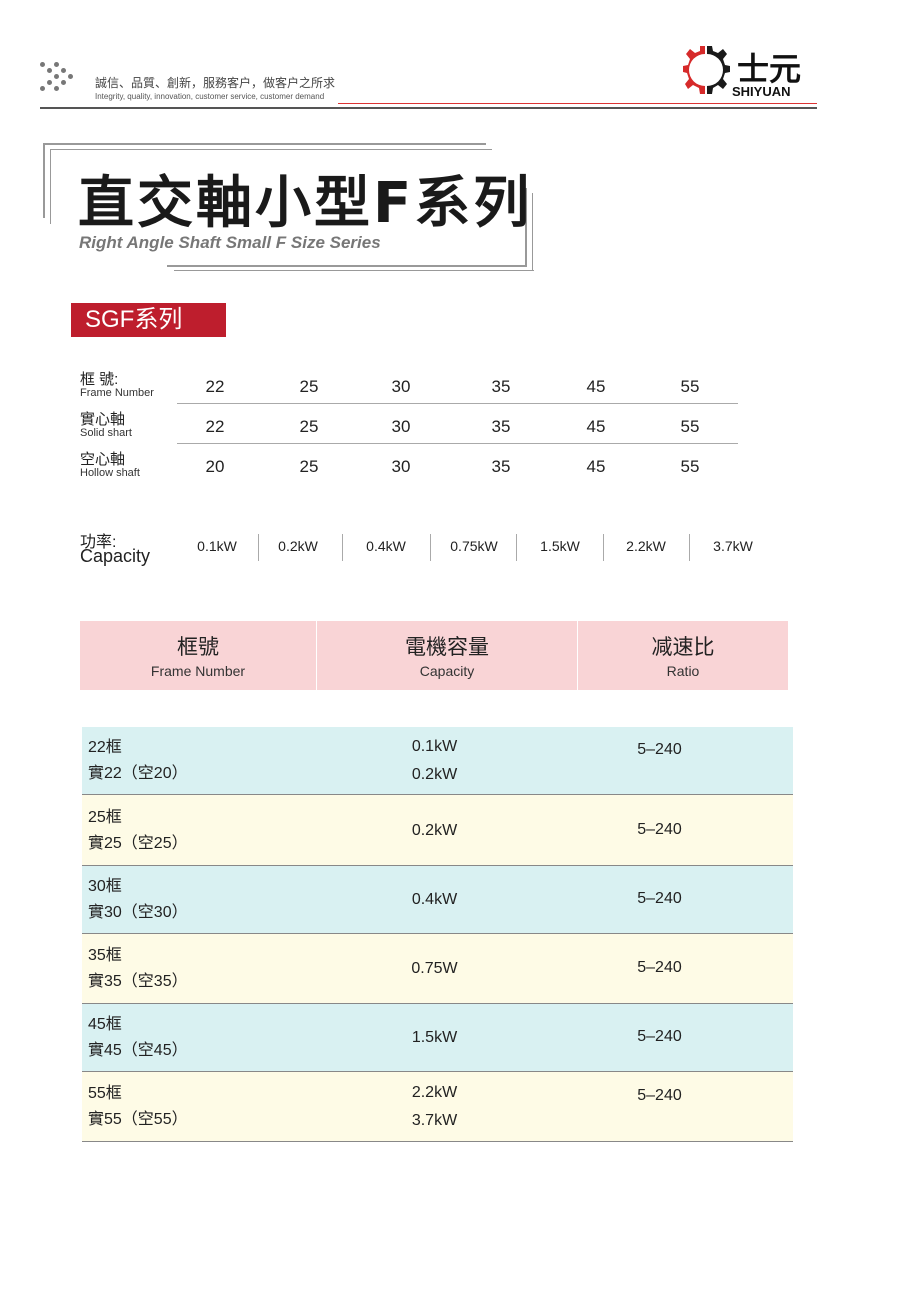 The height and width of the screenshot is (1300, 900). Describe the element at coordinates (138, 981) in the screenshot. I see `shaft-label: 實35（空35）` at that location.